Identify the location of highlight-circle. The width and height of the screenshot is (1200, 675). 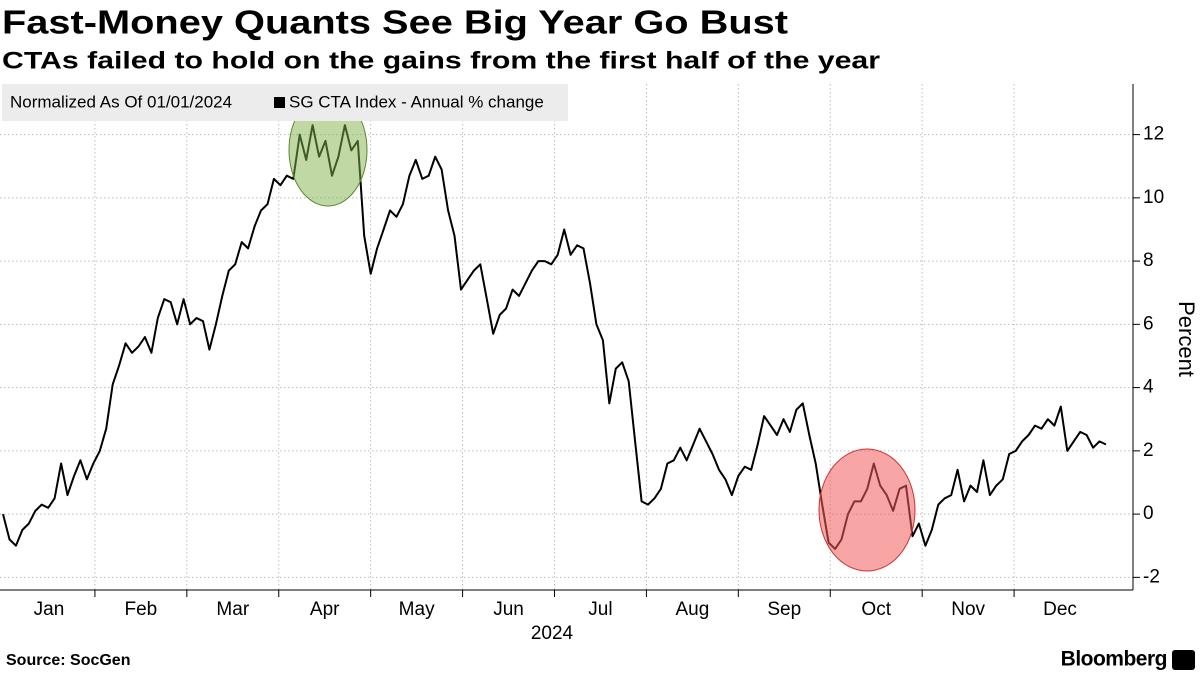
(867, 510).